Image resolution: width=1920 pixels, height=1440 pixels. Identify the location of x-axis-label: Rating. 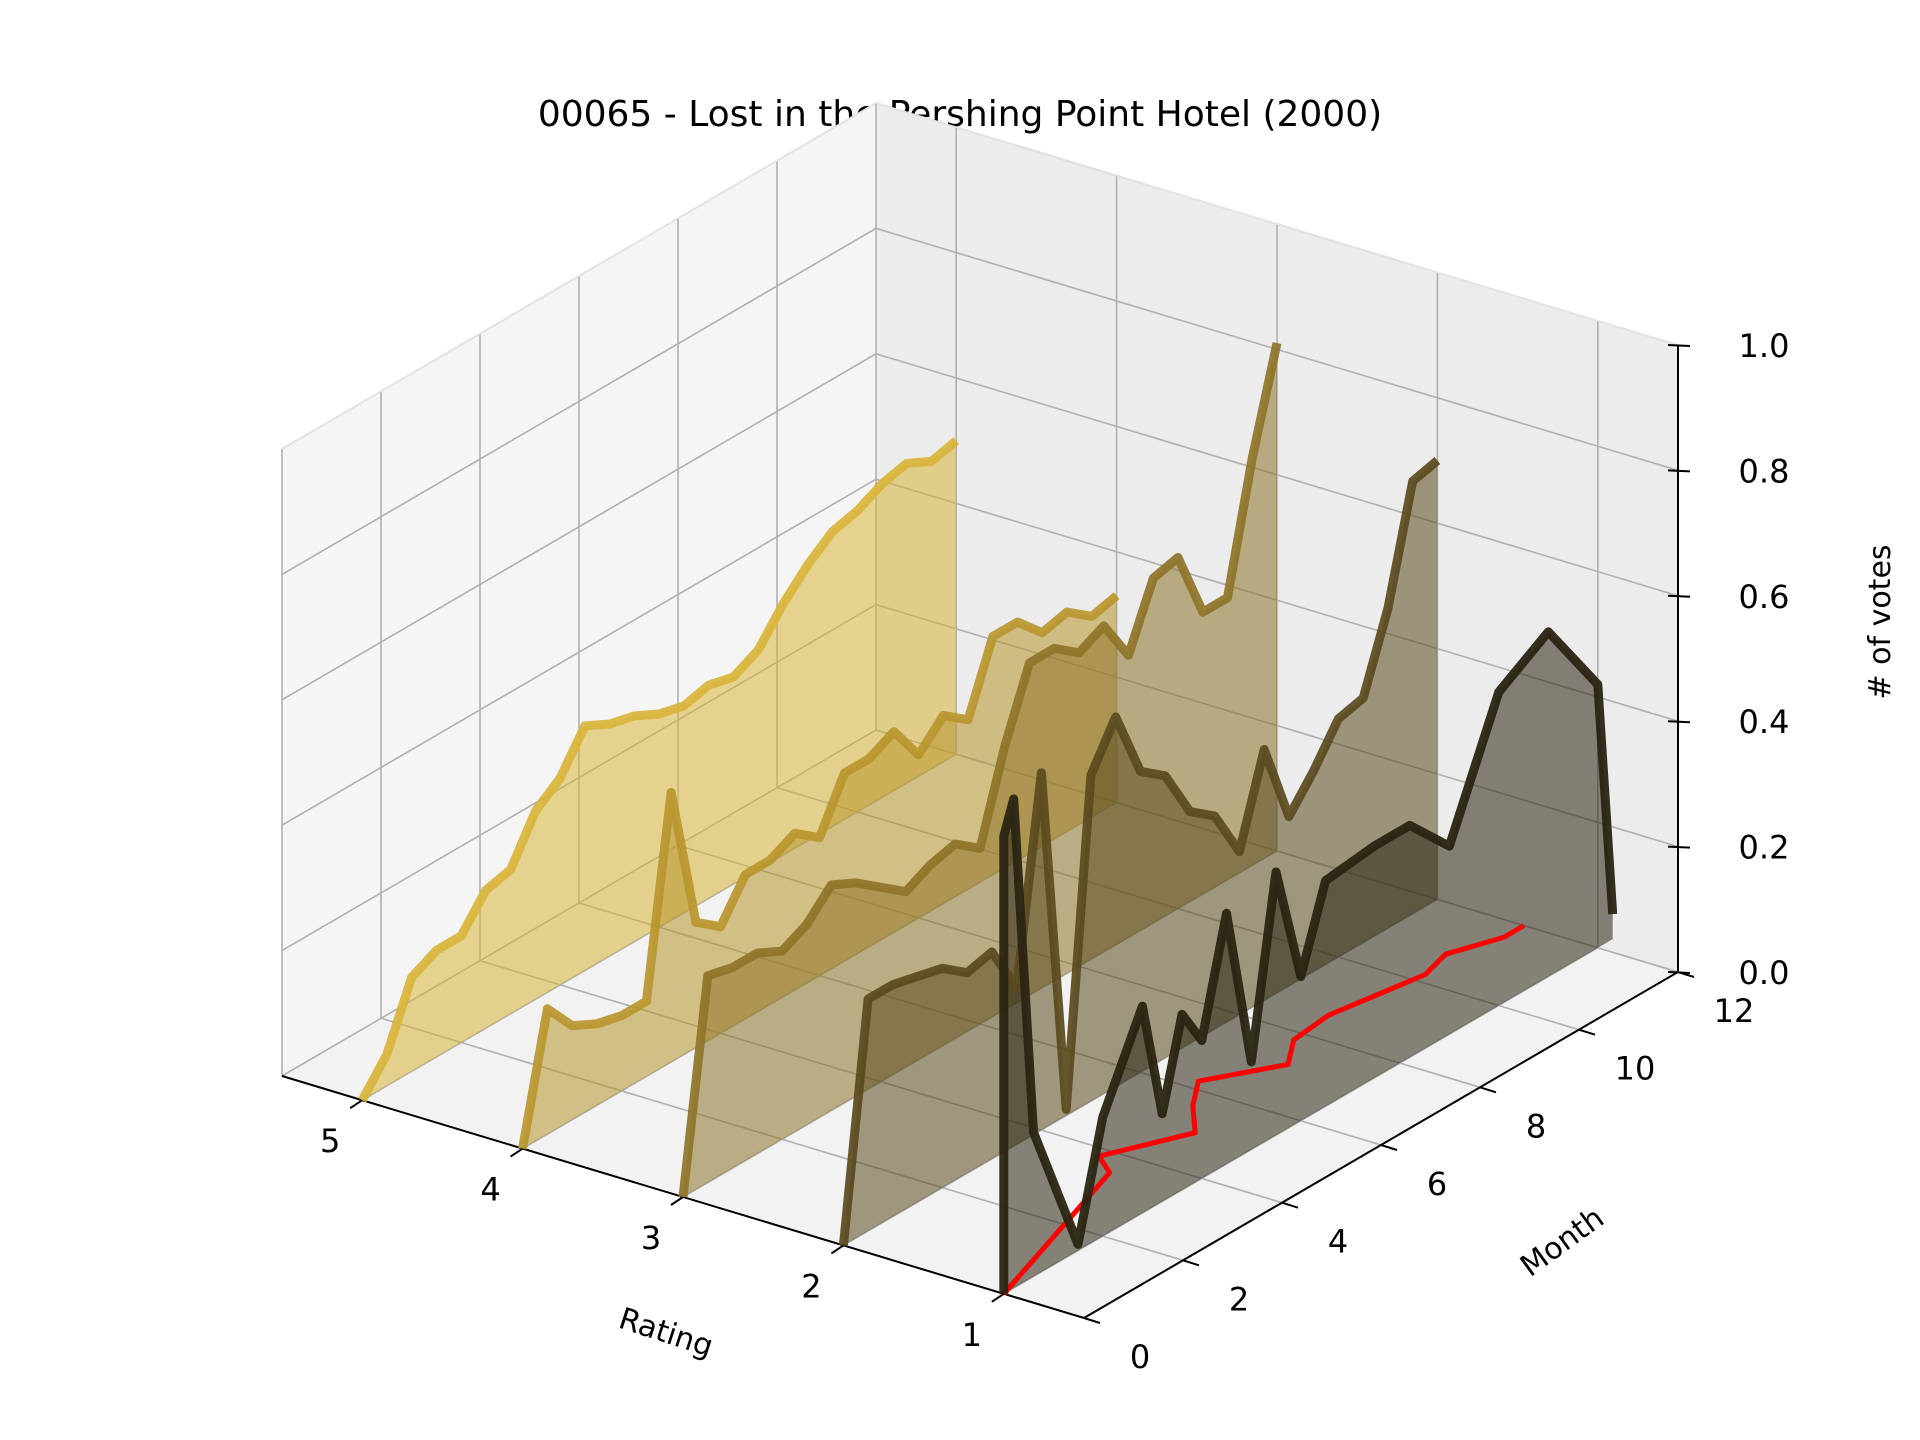
(666, 1332).